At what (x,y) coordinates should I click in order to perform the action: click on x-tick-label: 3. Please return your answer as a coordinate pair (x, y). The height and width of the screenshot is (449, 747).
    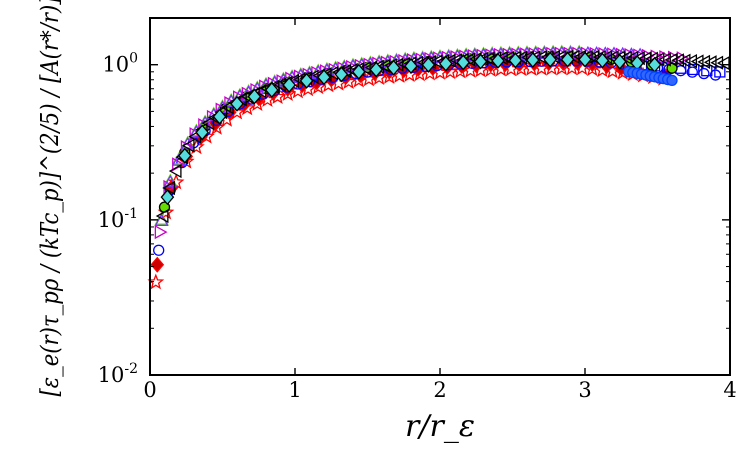
    Looking at the image, I should click on (584, 390).